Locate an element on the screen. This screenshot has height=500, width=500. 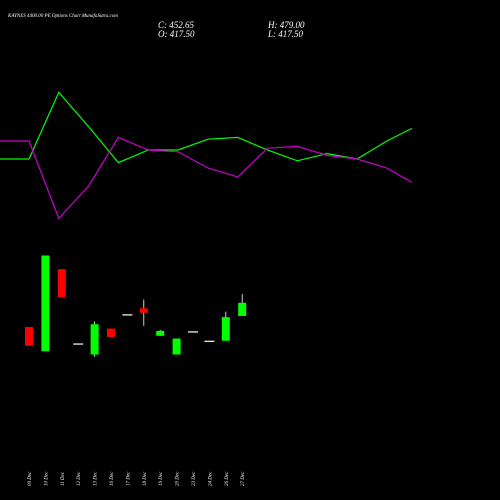
date-tick-label: 18 Dec is located at coordinates (145, 478).